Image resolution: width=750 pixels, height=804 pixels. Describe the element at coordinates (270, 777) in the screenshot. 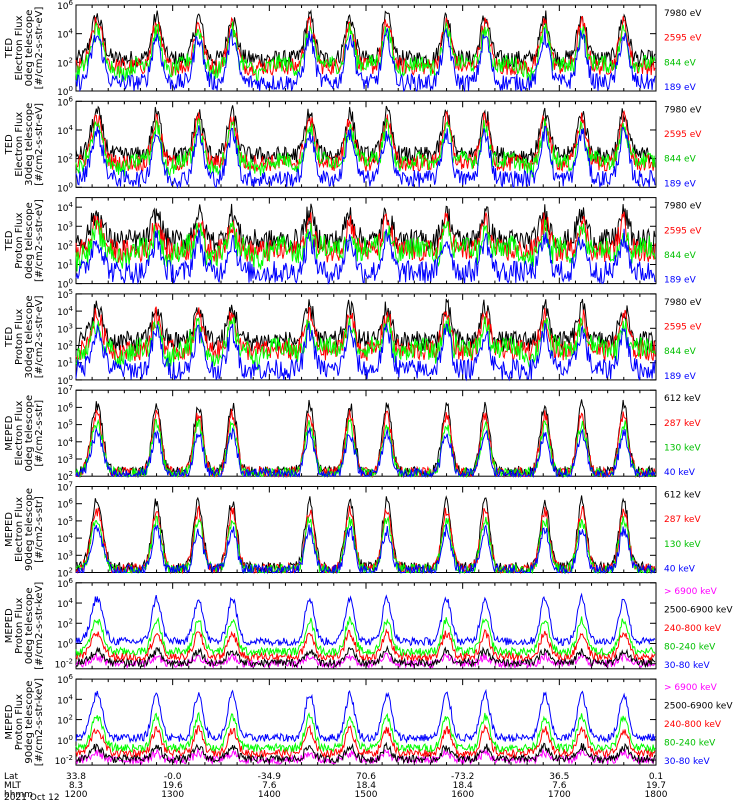

I see `x-tick-lat: -34.9` at that location.